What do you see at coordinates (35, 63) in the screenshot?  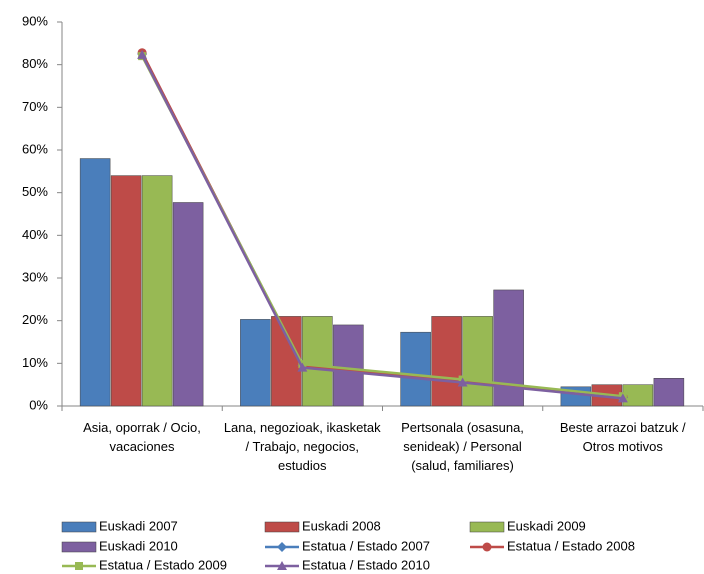 I see `y-tick-label: 80%` at bounding box center [35, 63].